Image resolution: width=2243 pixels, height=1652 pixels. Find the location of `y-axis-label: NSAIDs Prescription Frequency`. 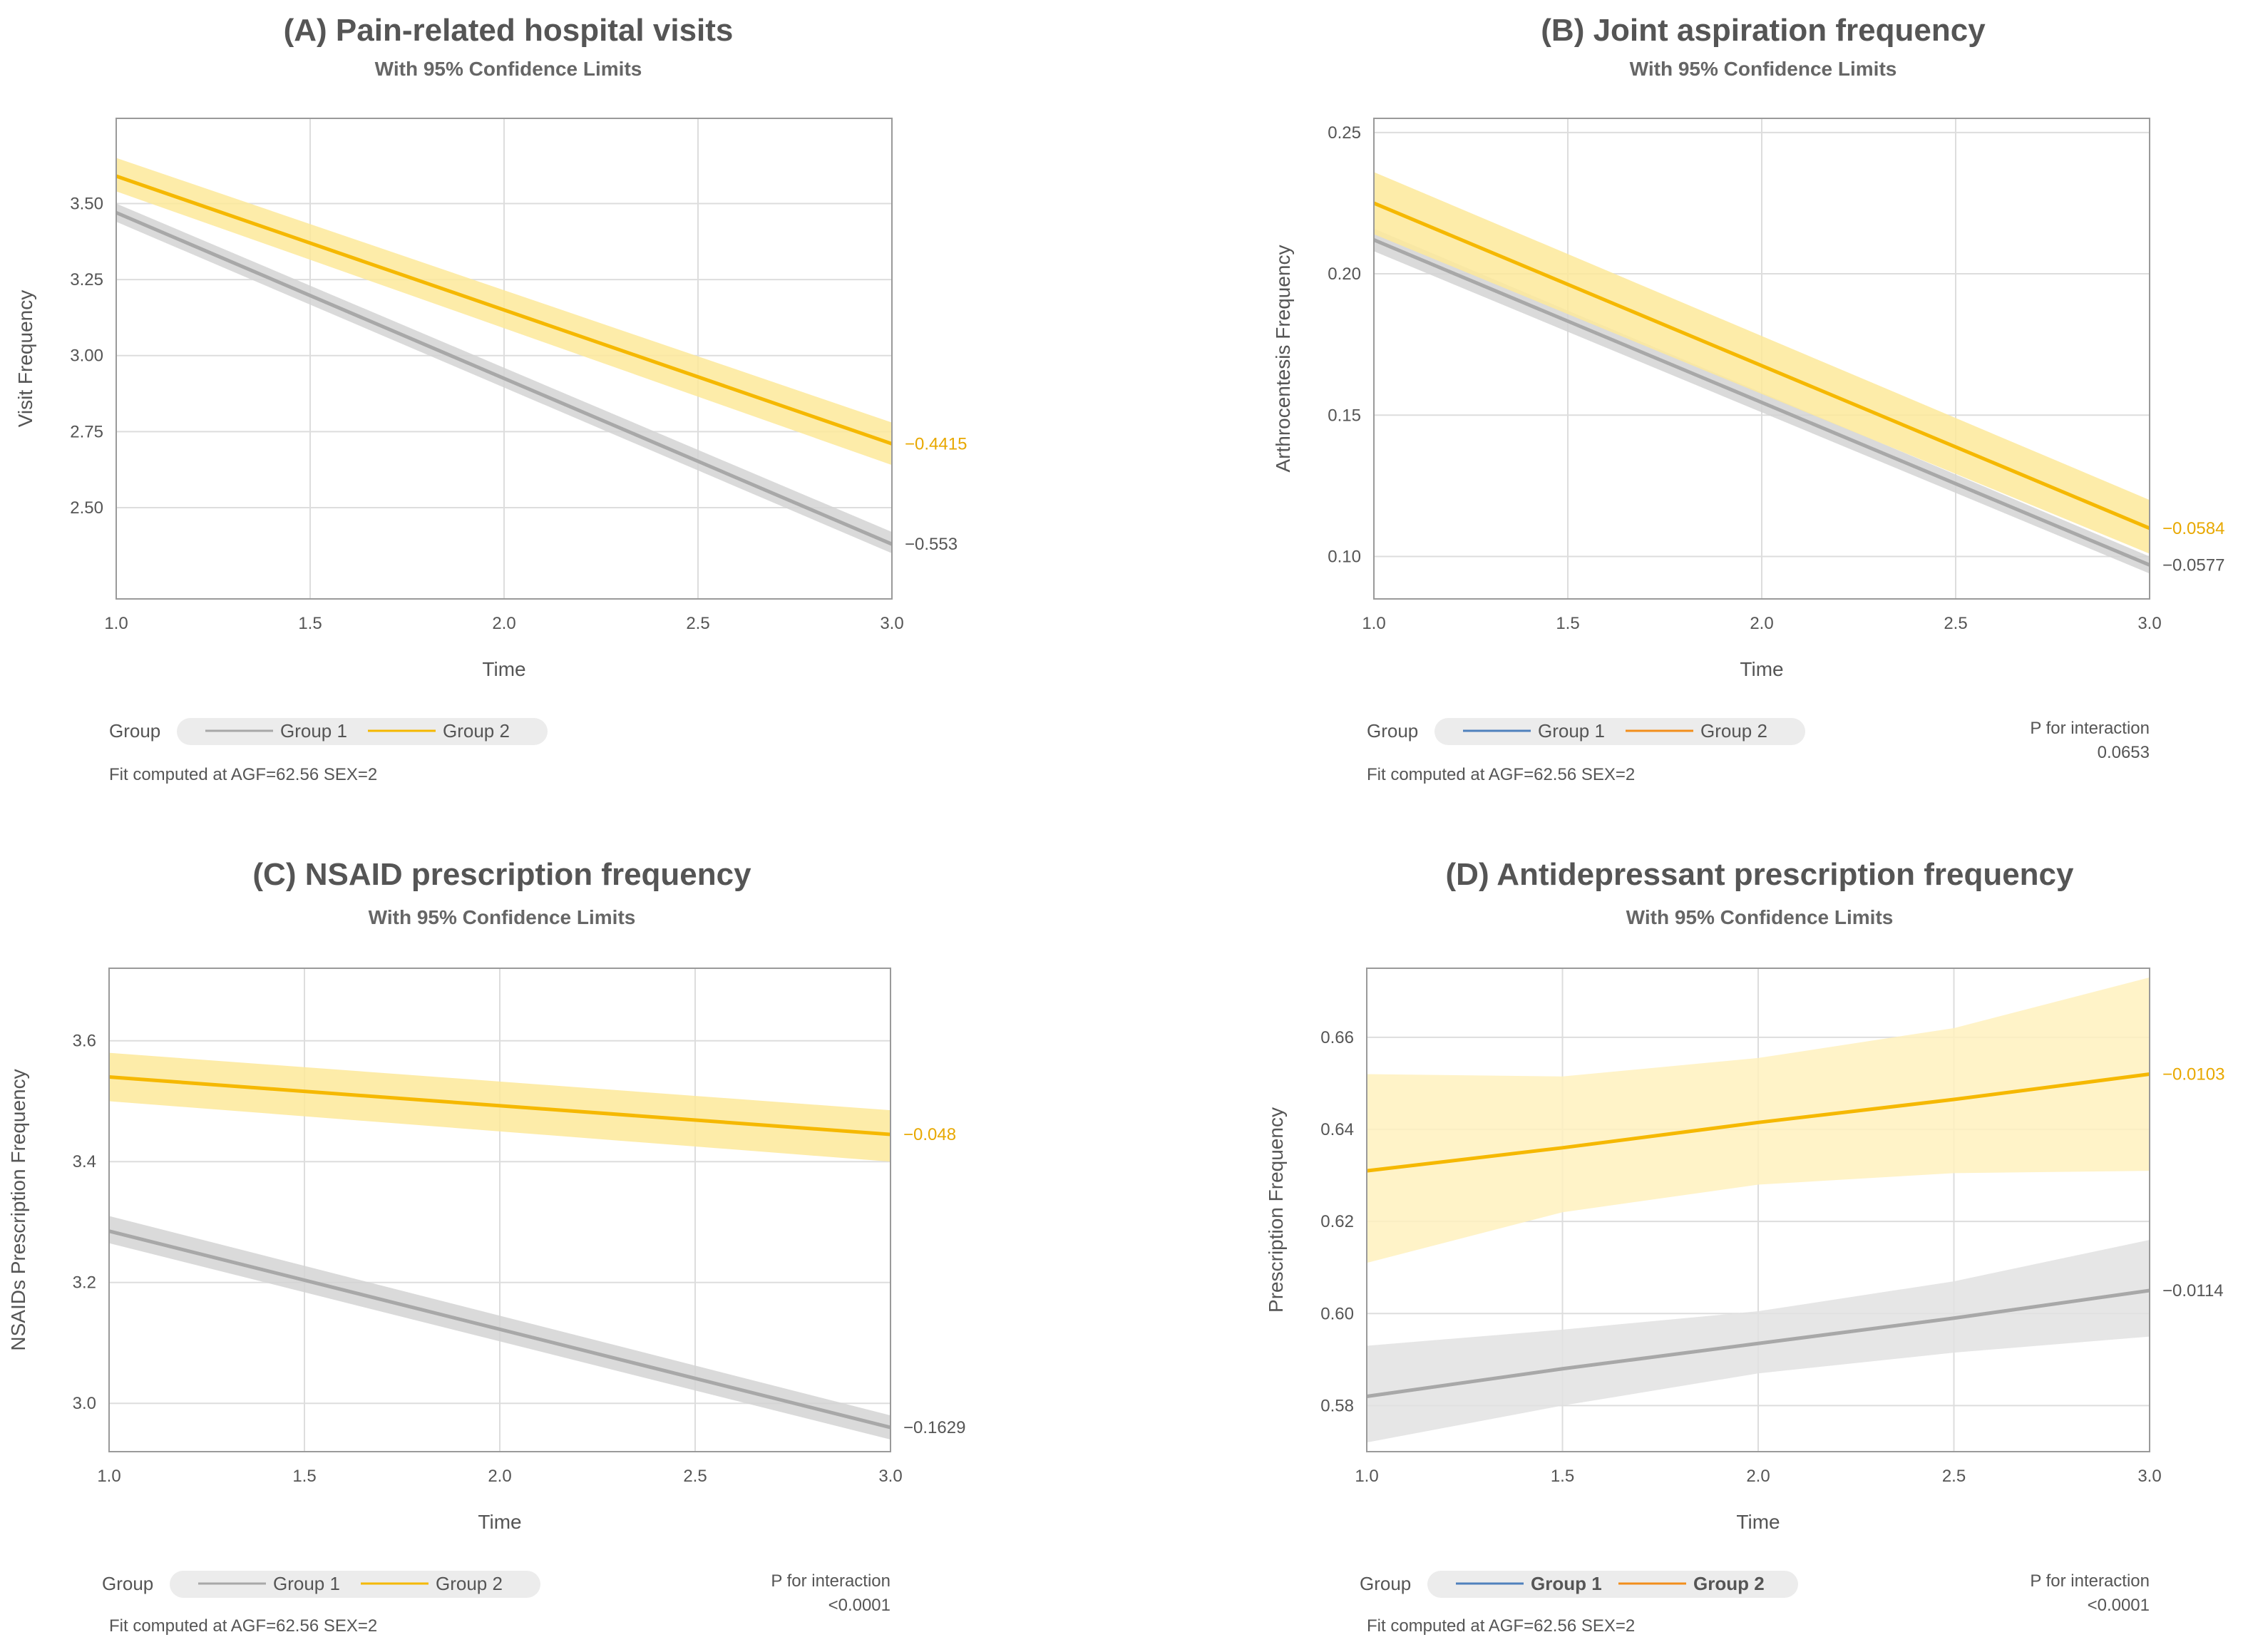

y-axis-label: NSAIDs Prescription Frequency is located at coordinates (18, 1209).